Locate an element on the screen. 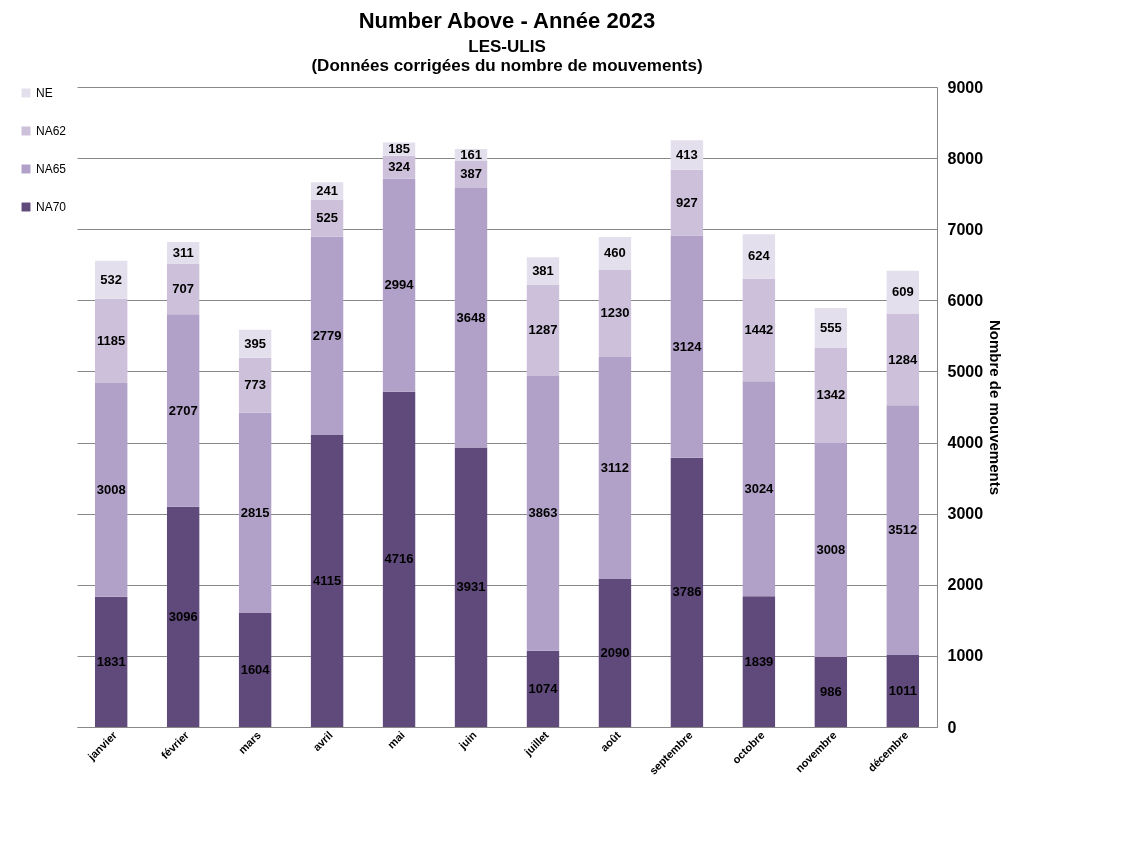 This screenshot has height=864, width=1125. y-tick-label: 9000 is located at coordinates (965, 87).